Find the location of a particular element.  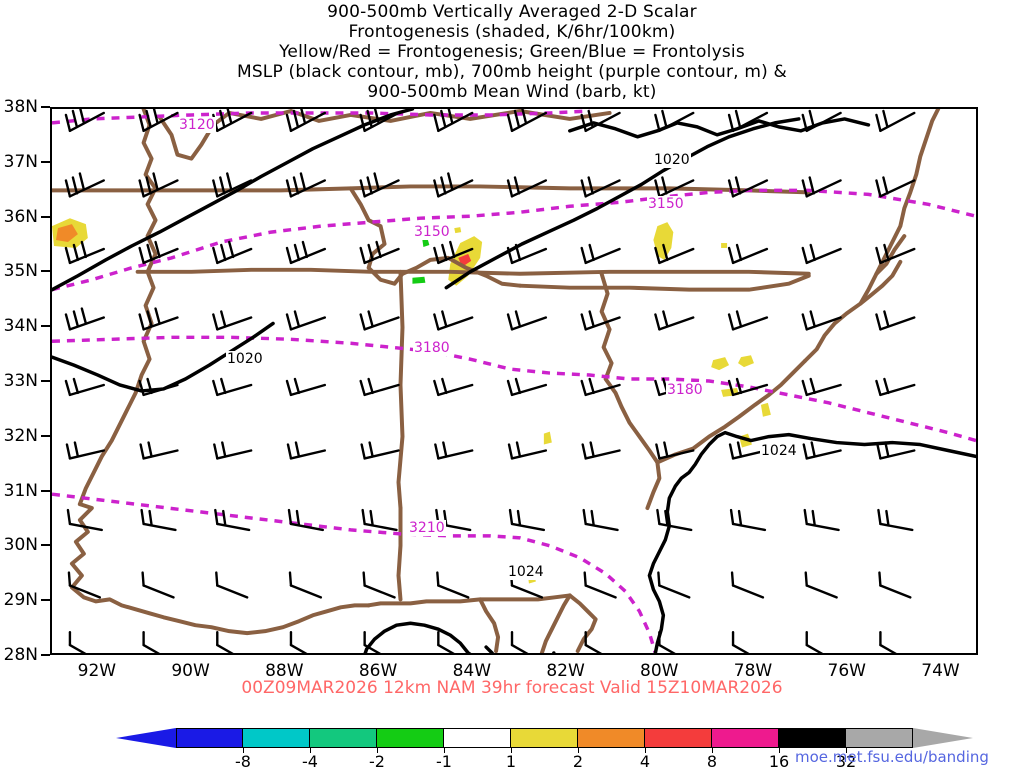

longitude-tick-label: 90W is located at coordinates (190, 671).